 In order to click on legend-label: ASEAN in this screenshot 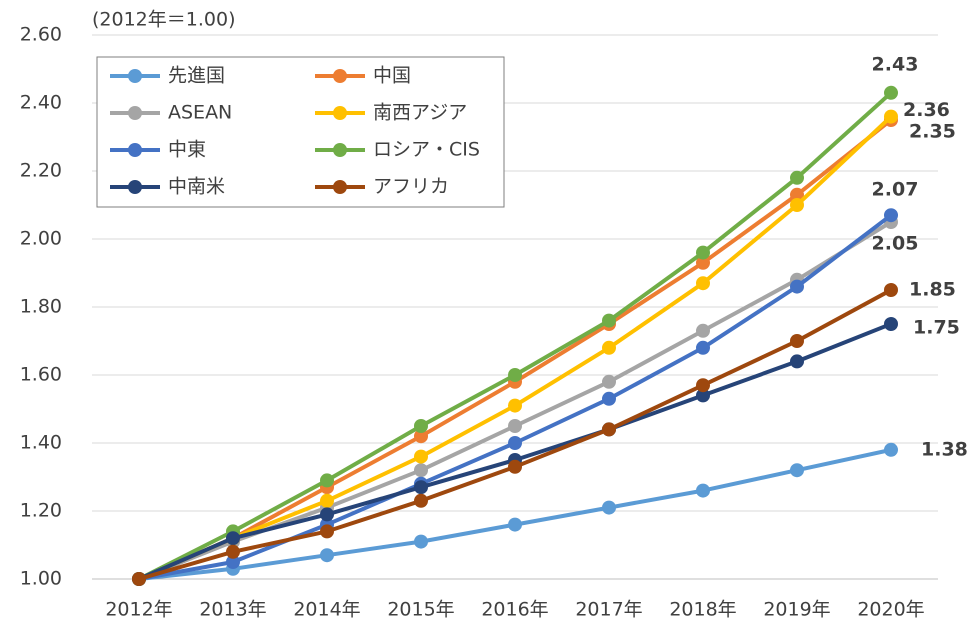, I will do `click(200, 113)`.